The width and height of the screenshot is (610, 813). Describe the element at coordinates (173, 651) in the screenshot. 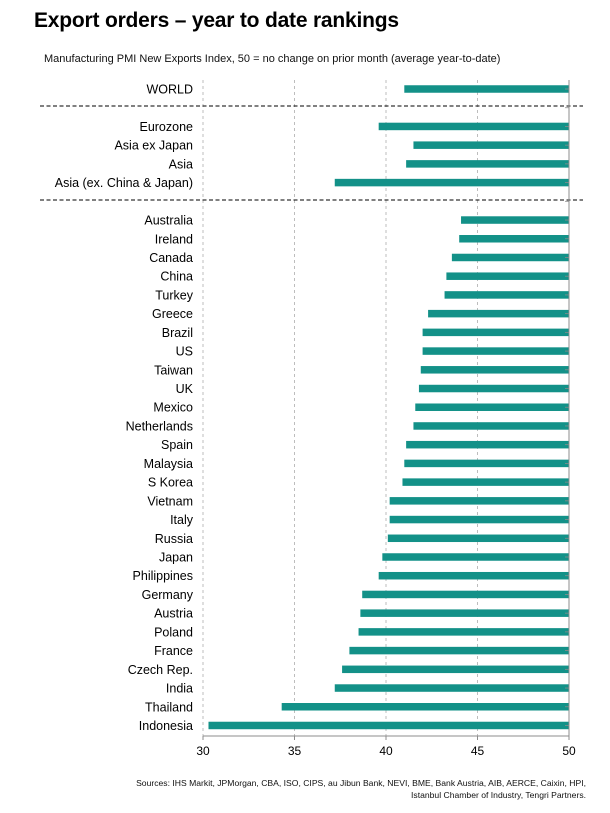

I see `category-label: France` at that location.